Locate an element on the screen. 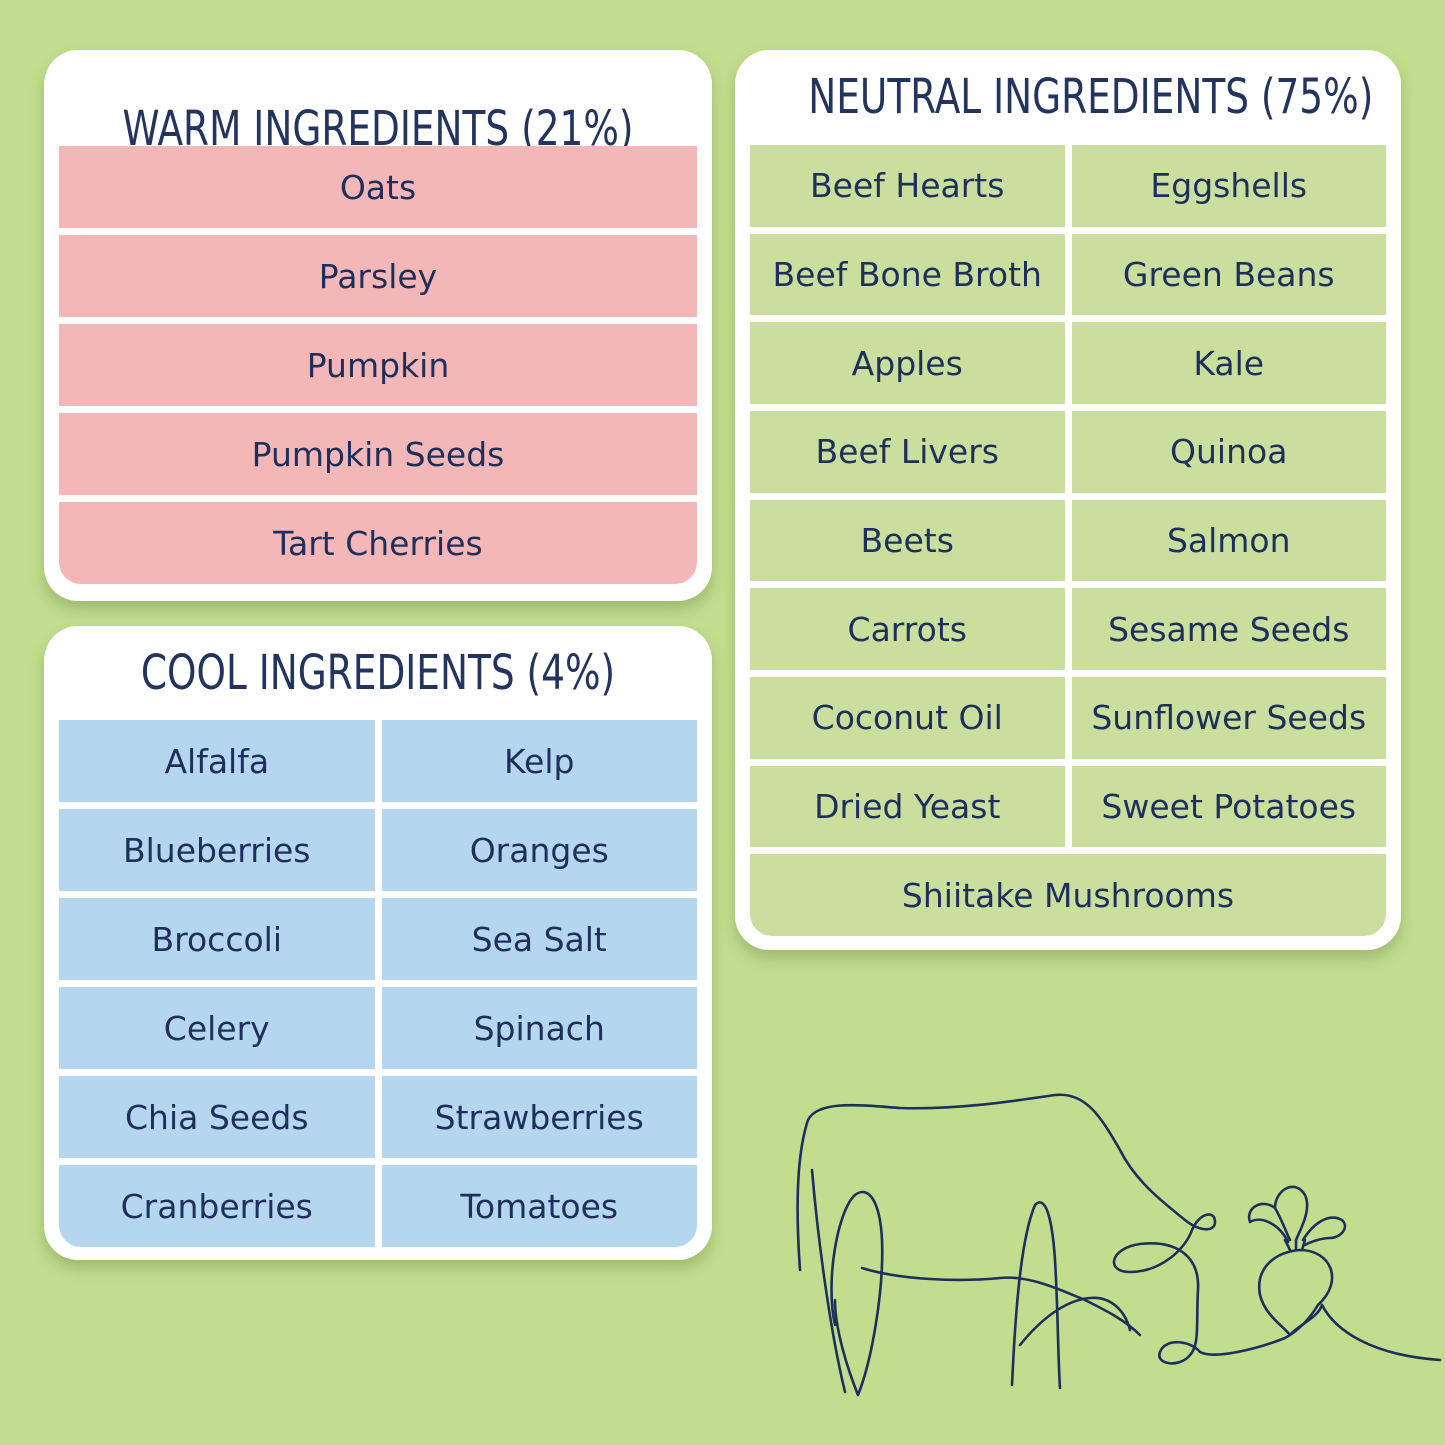  cool-item-sea-salt: Sea Salt is located at coordinates (539, 939).